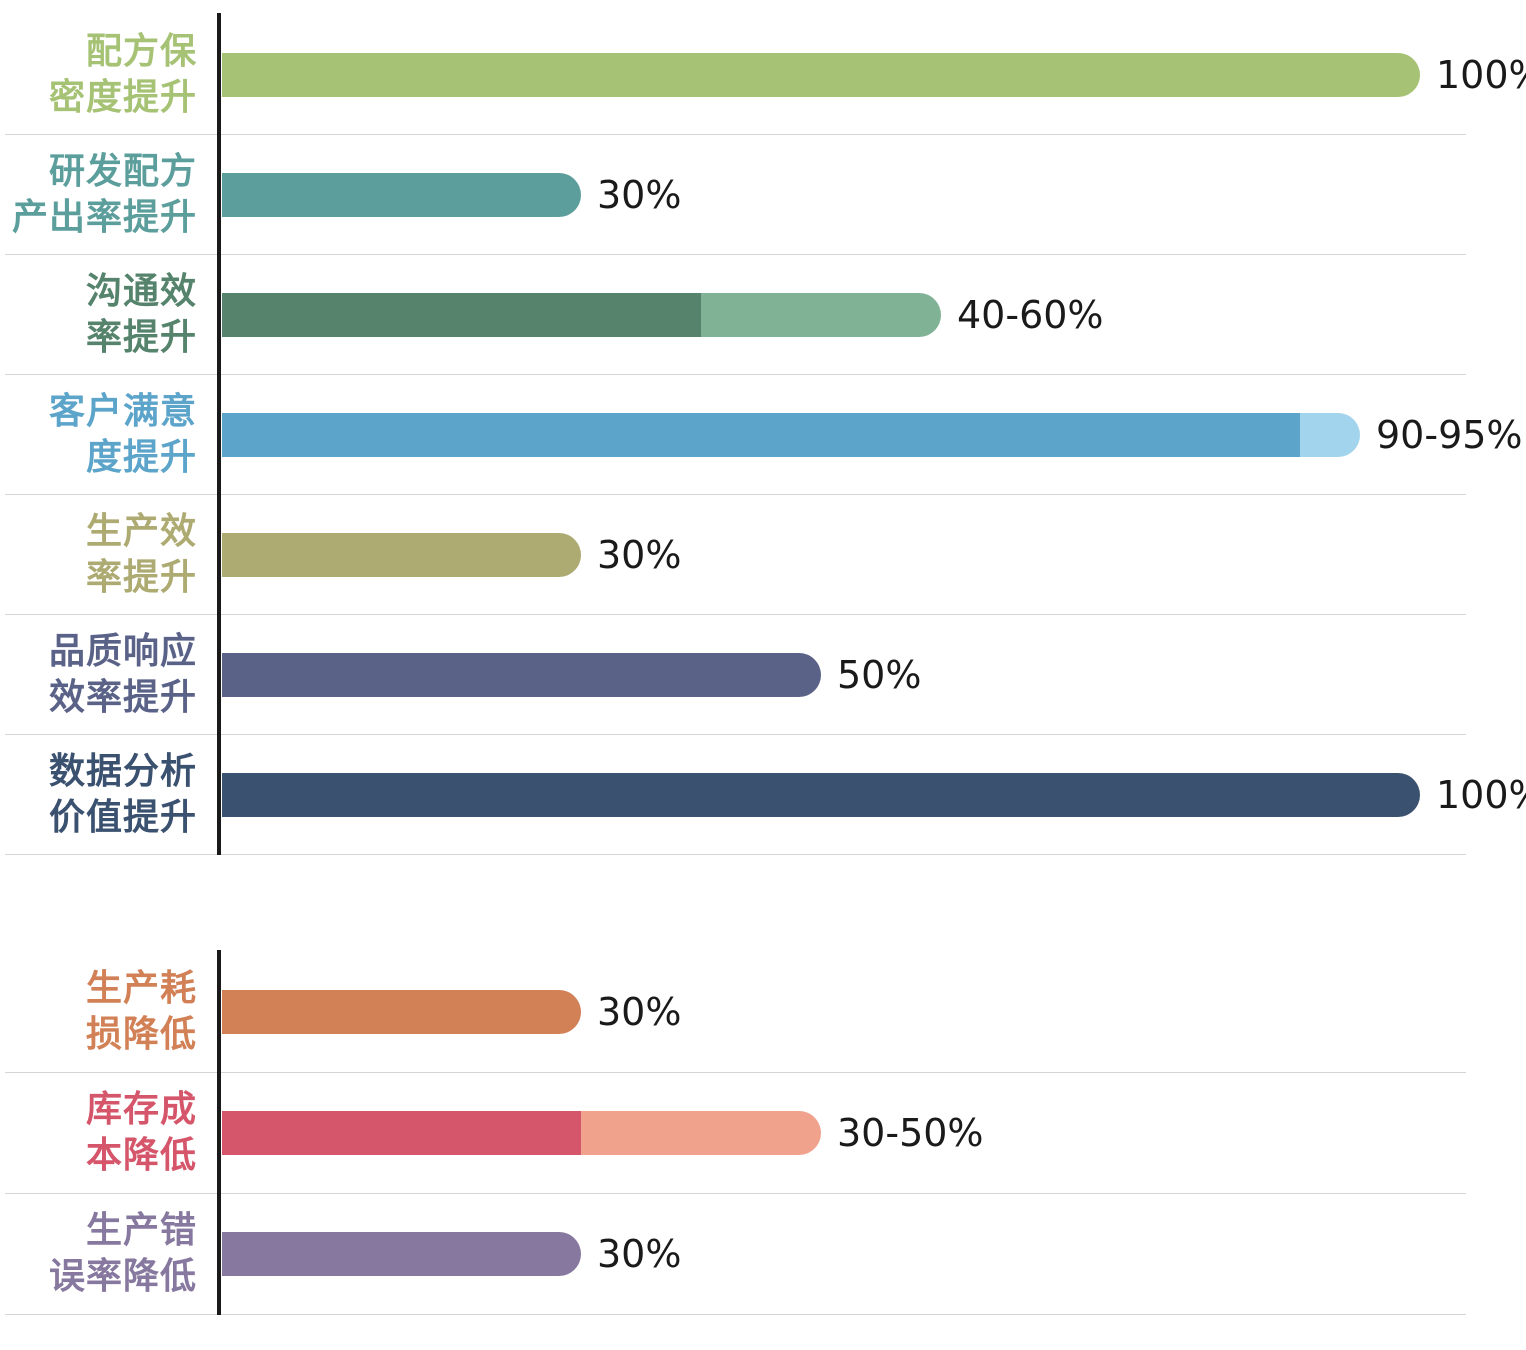 The width and height of the screenshot is (1526, 1350). Describe the element at coordinates (735, 1254) in the screenshot. I see `bar-row: 生产错误率降低 30%` at that location.